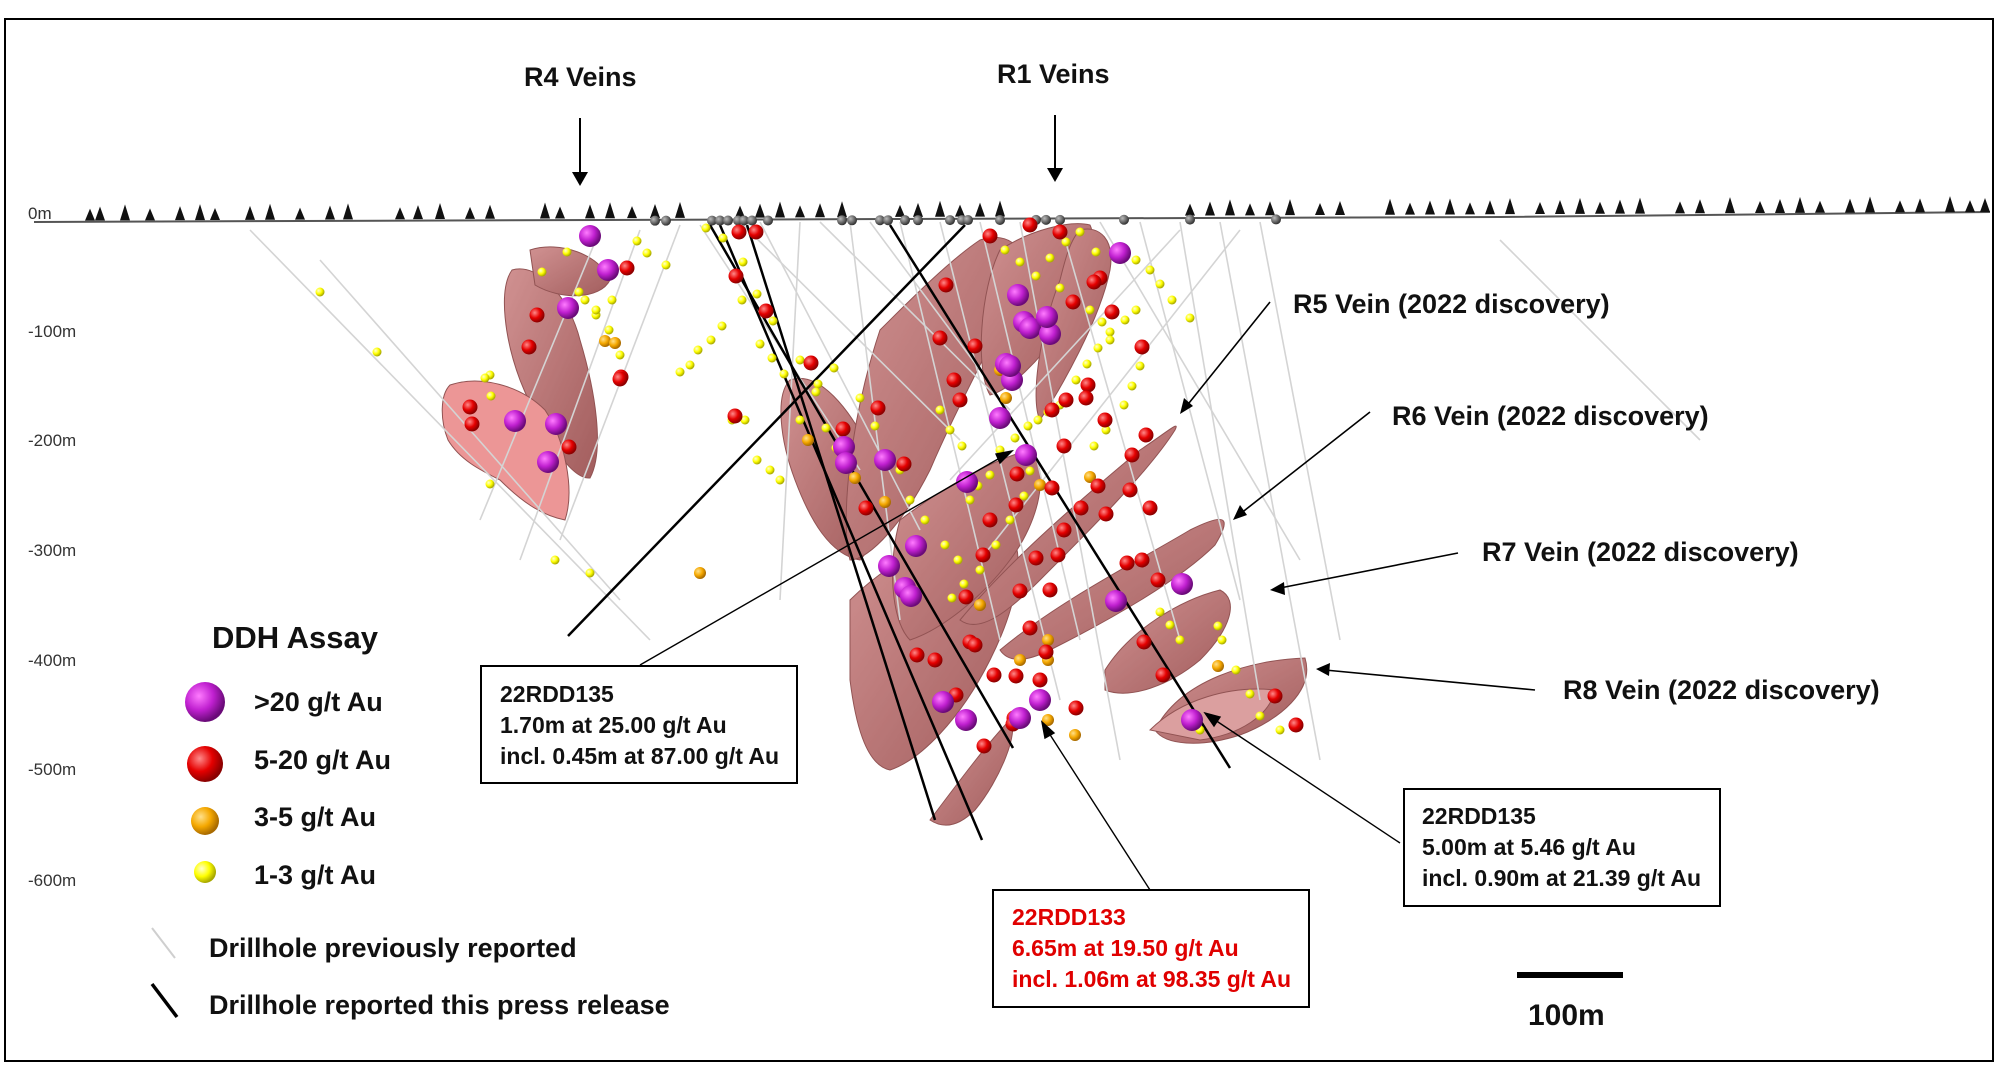 This screenshot has height=1091, width=2002. Describe the element at coordinates (1640, 552) in the screenshot. I see `vein-label-r7: R7 Vein (2022 discovery)` at that location.